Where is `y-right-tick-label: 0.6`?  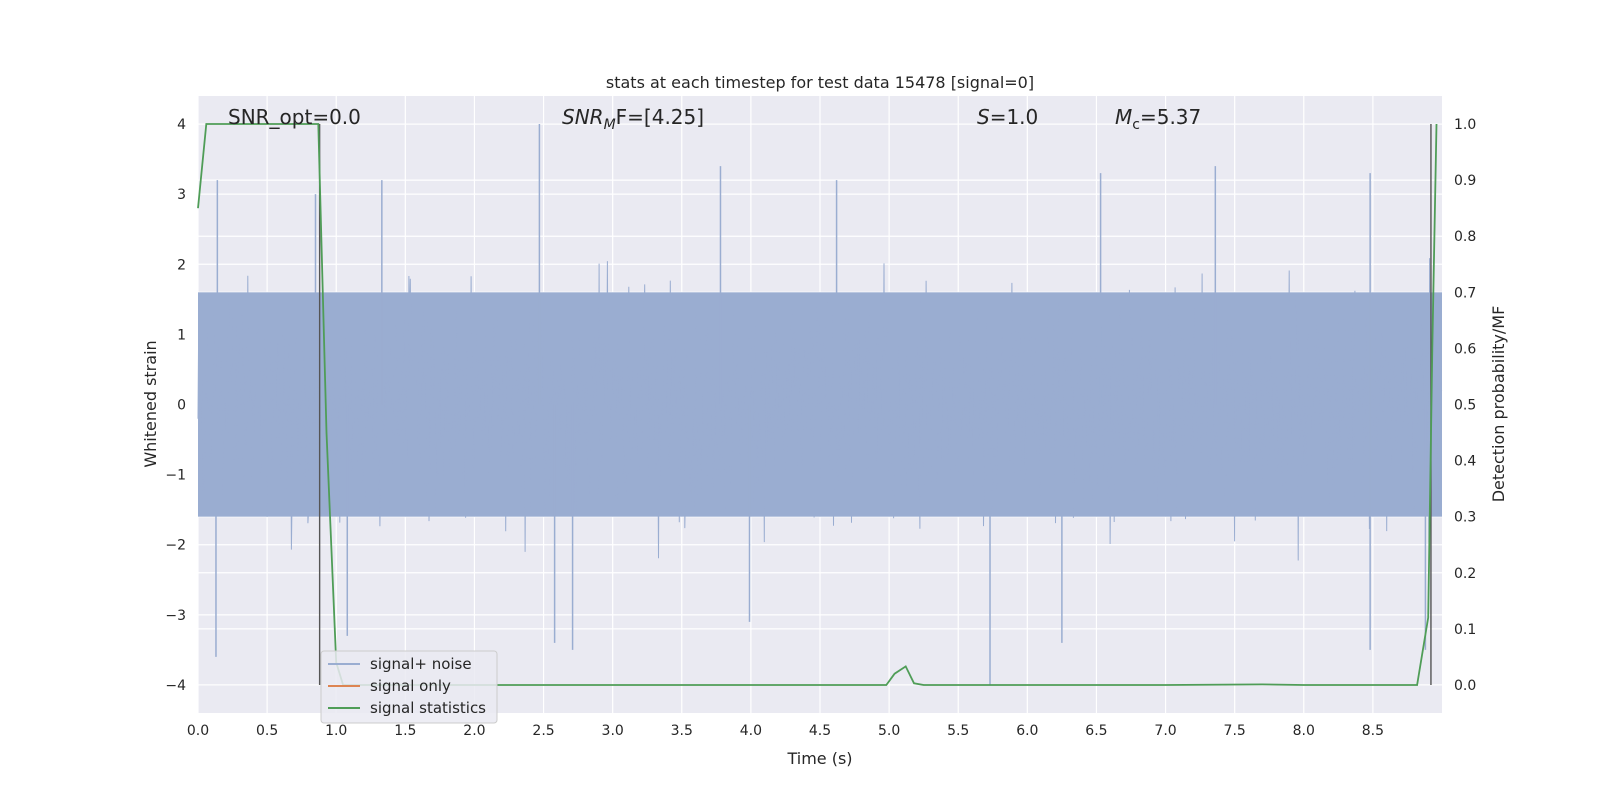 y-right-tick-label: 0.6 is located at coordinates (1465, 349).